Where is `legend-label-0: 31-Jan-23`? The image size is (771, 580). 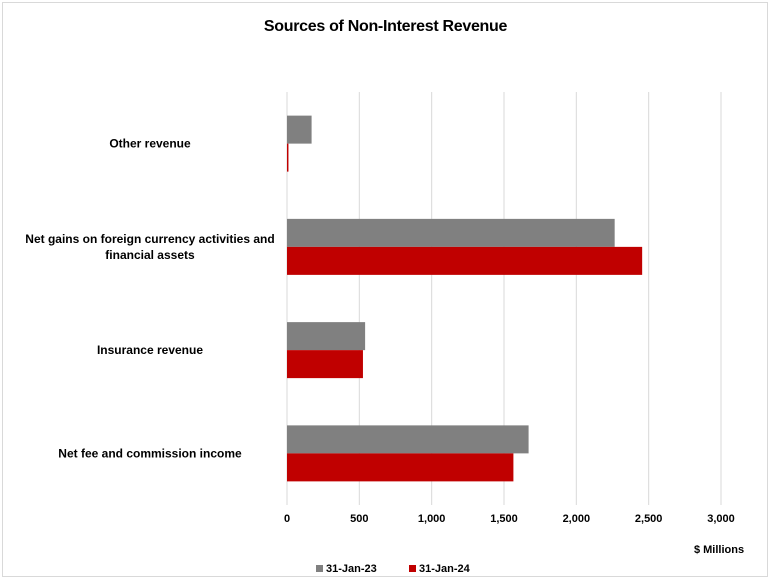
legend-label-0: 31-Jan-23 is located at coordinates (351, 569).